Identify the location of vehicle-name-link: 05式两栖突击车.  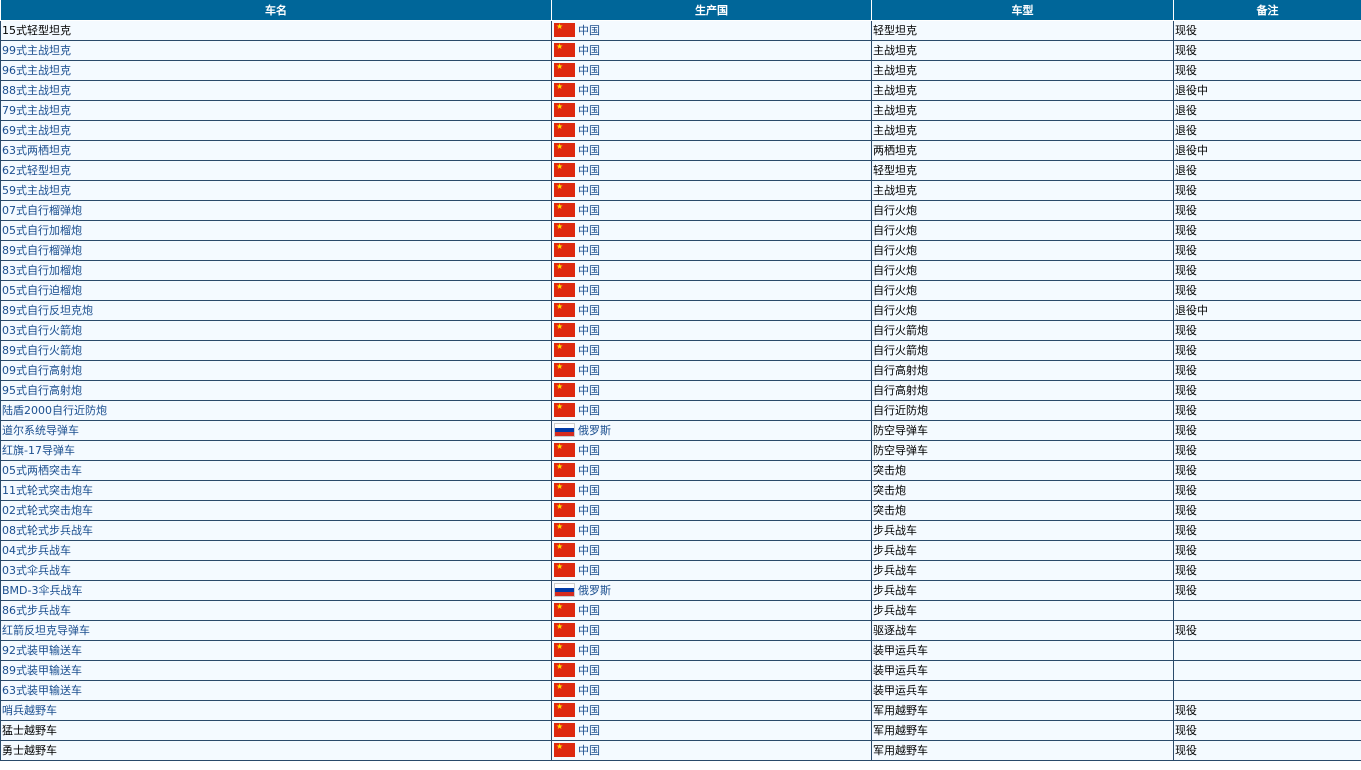
(42, 470).